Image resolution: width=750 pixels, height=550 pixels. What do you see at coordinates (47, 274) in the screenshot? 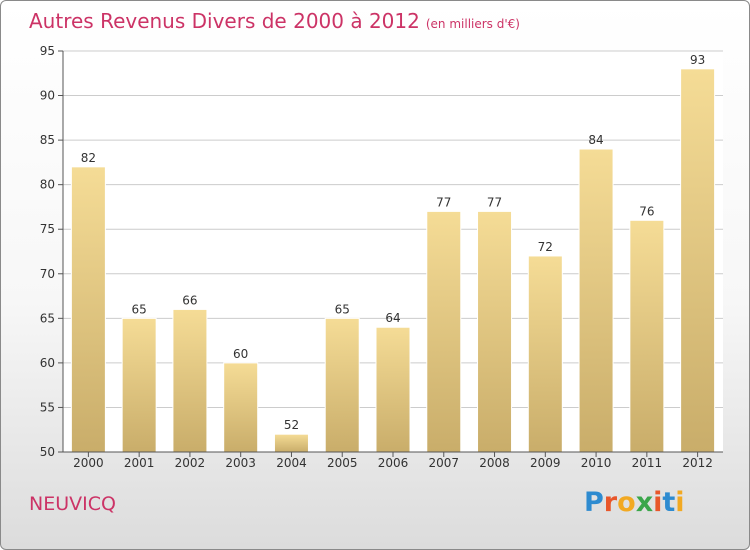
I see `y-tick-label: 70` at bounding box center [47, 274].